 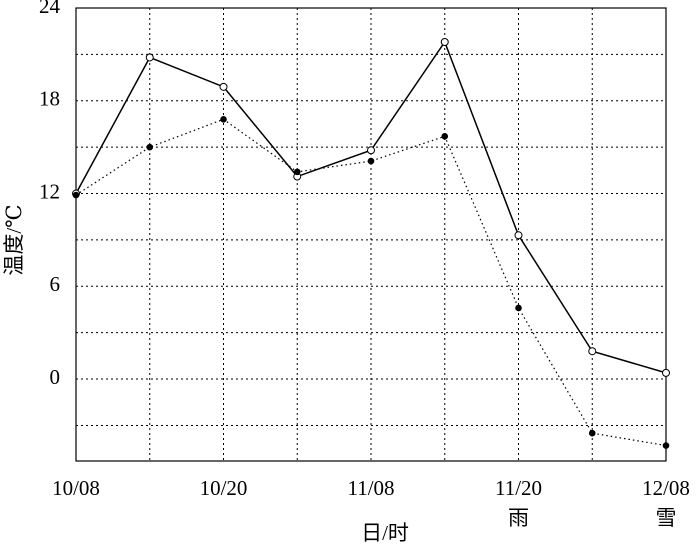 I want to click on x-tick-label: 10/08, so click(x=76, y=488).